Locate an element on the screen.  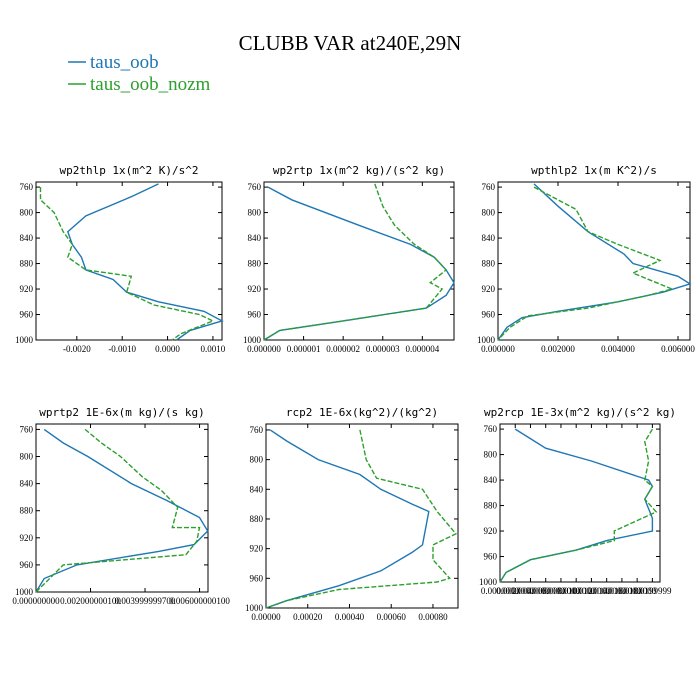
x-tick-label: 0.00000 is located at coordinates (266, 617).